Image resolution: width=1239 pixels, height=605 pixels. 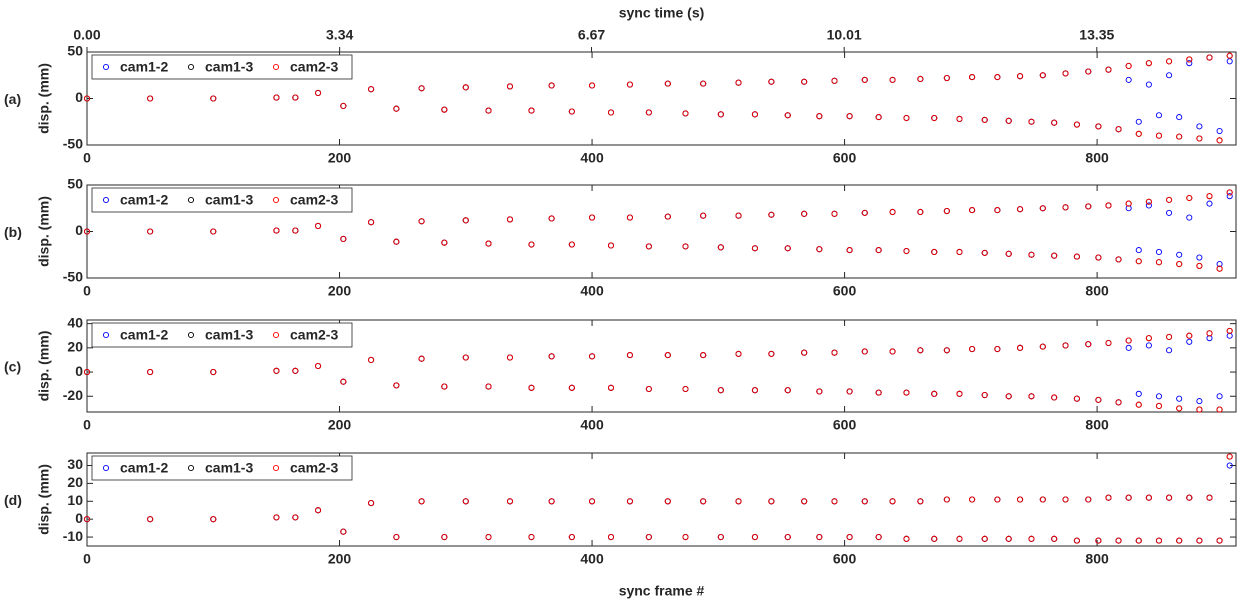 I want to click on panel-label: (d), so click(x=13, y=500).